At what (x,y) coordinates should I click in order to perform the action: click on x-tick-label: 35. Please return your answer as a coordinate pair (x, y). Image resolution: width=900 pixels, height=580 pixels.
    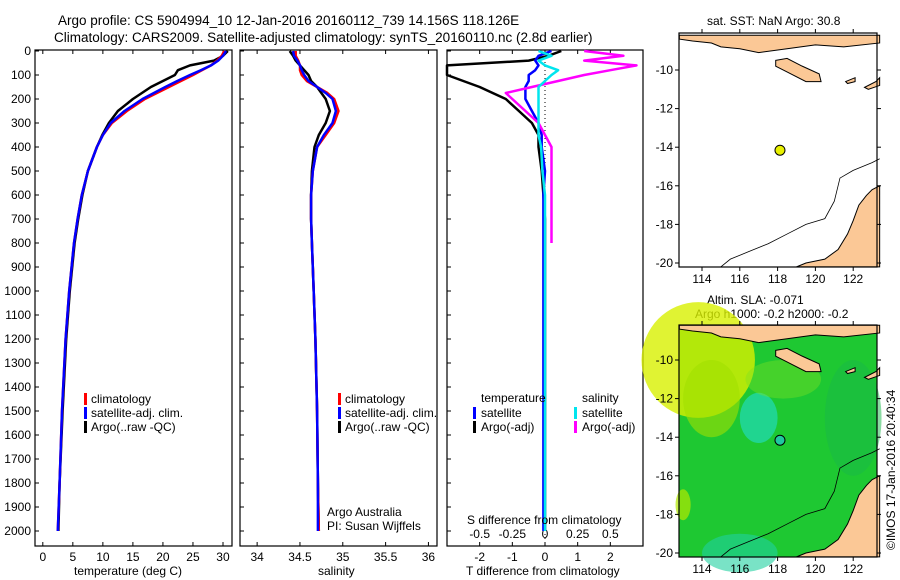
    Looking at the image, I should click on (343, 557).